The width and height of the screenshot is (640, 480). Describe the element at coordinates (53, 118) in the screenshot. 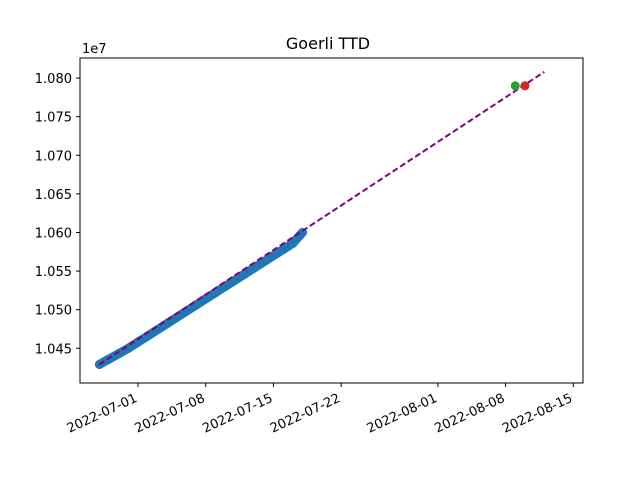

I see `y-tick-label: 1.075` at that location.